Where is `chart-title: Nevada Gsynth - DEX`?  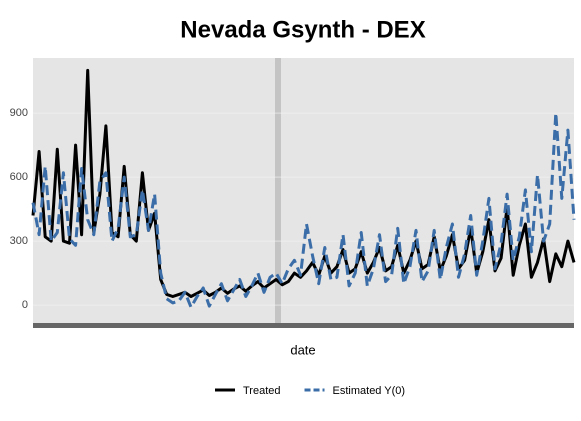
chart-title: Nevada Gsynth - DEX is located at coordinates (302, 29).